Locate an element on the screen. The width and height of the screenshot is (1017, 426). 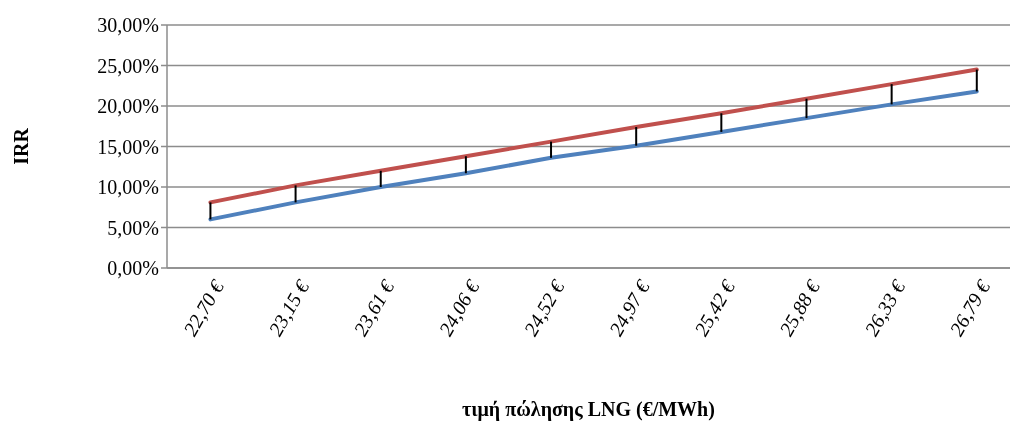
y-tick-label: 30,00% is located at coordinates (128, 25).